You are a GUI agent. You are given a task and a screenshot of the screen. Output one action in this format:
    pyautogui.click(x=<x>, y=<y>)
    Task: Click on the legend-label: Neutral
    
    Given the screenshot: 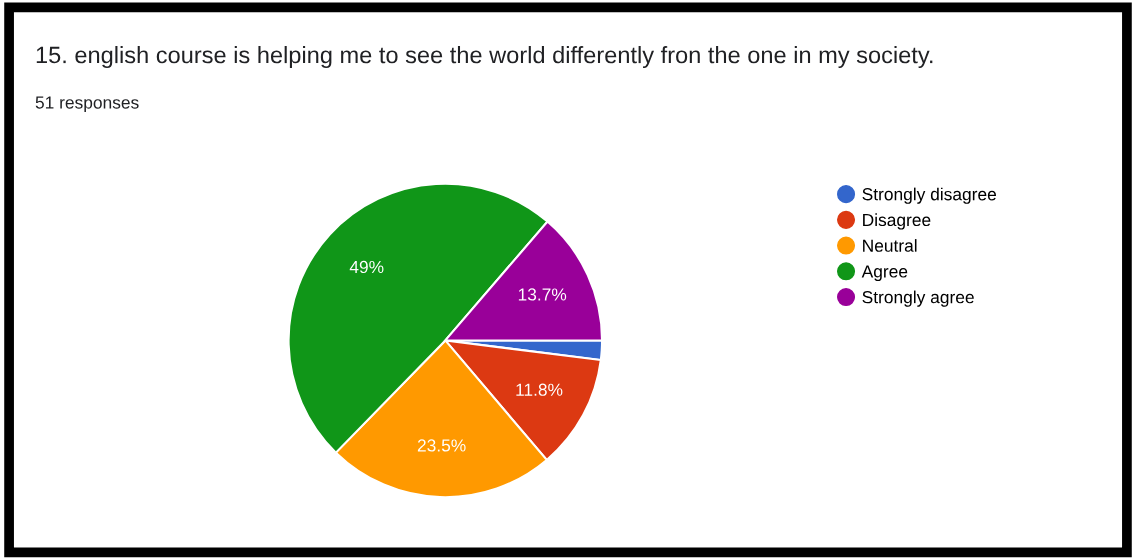 What is the action you would take?
    pyautogui.click(x=890, y=245)
    